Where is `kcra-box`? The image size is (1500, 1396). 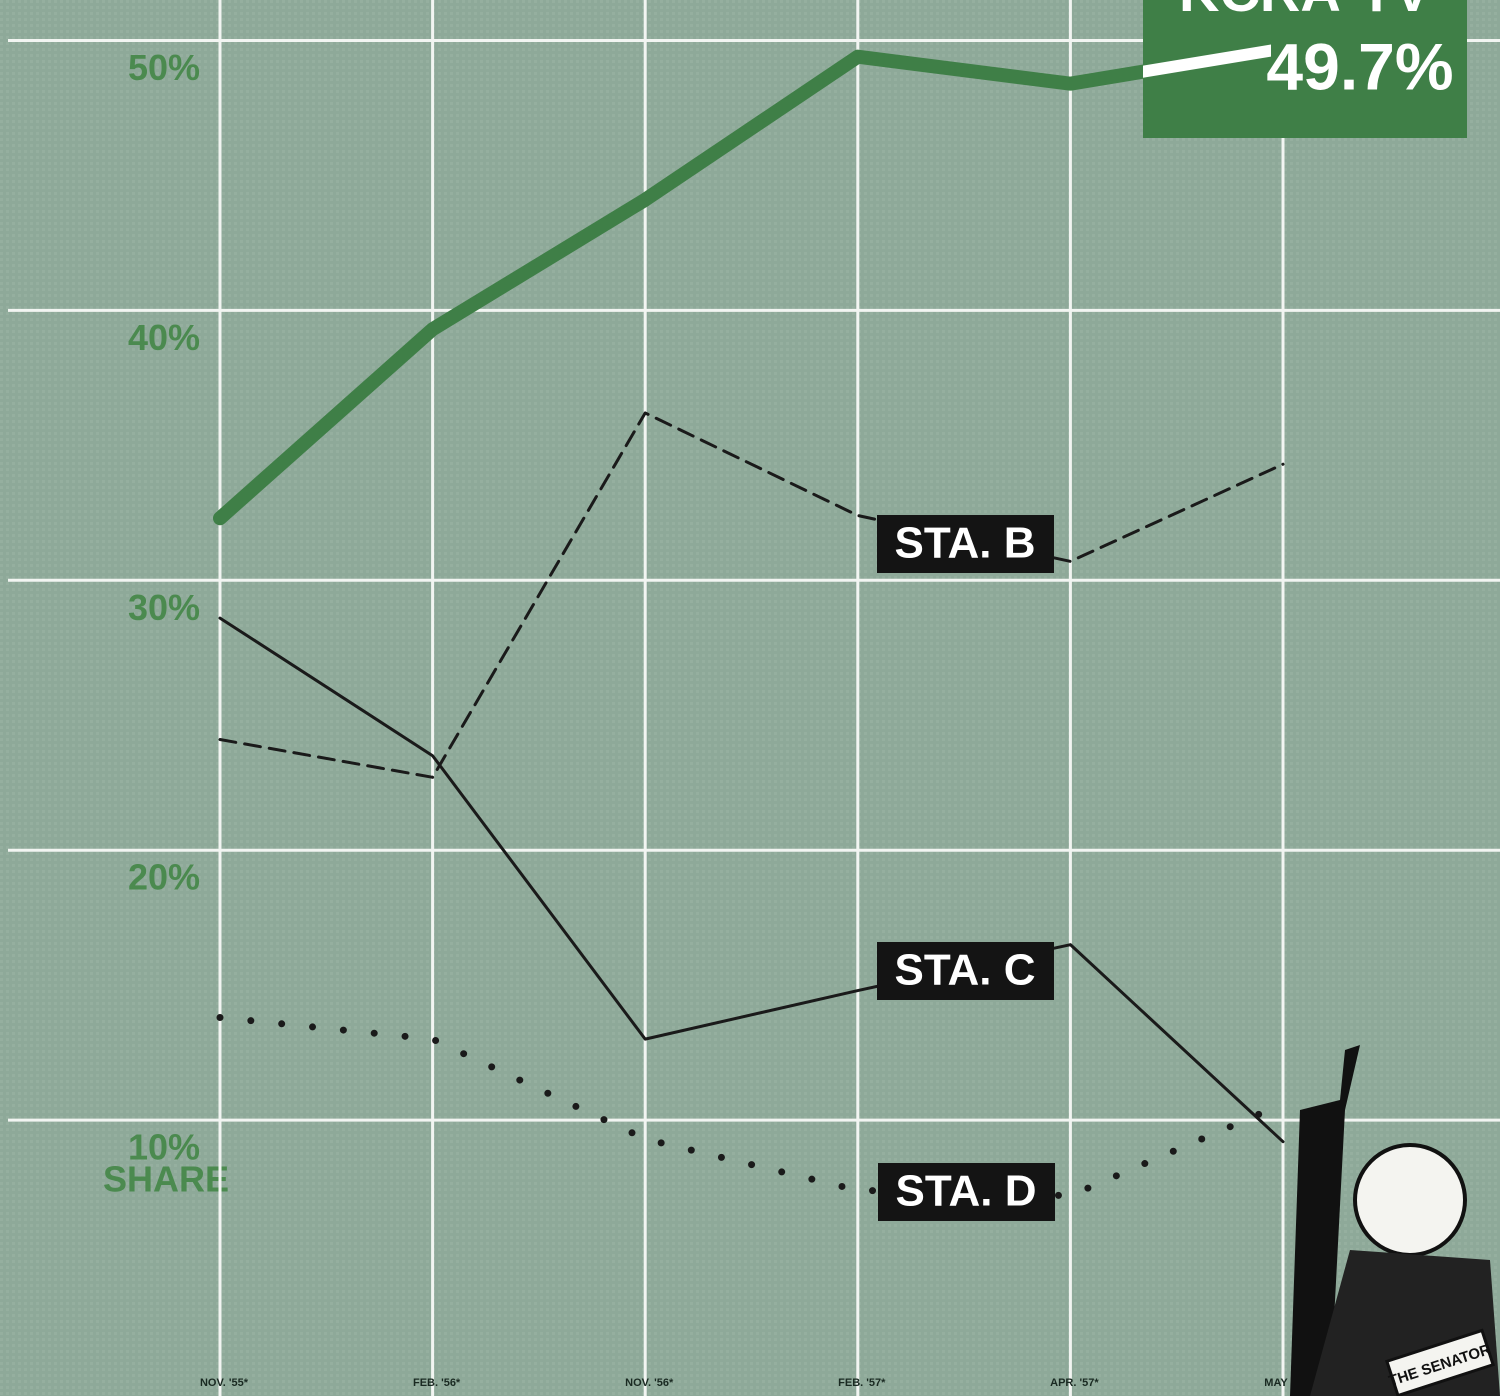
kcra-box is located at coordinates (1305, 69).